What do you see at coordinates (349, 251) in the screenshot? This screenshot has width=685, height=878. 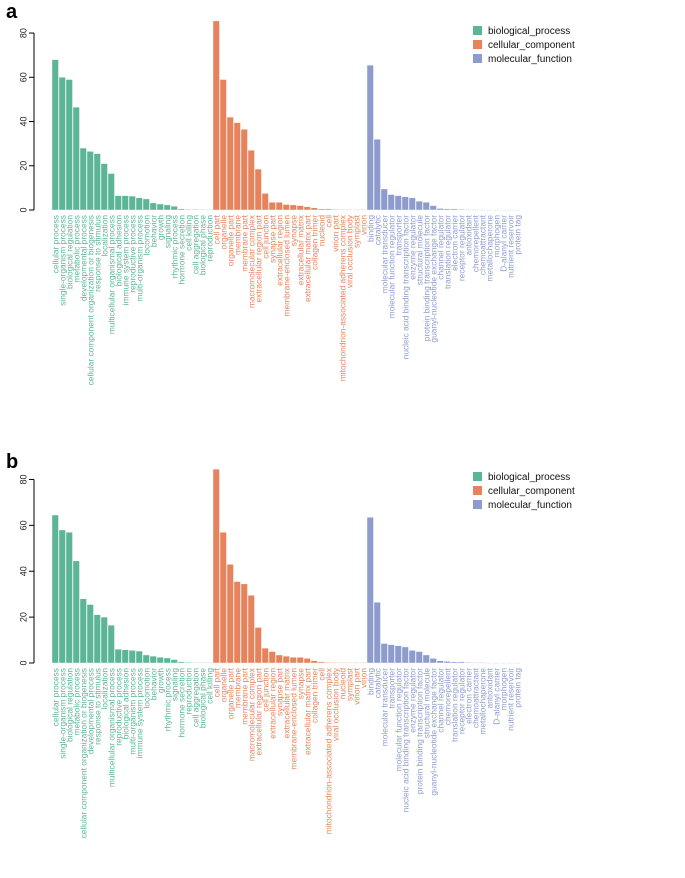 I see `category-label: viral occlusion body` at bounding box center [349, 251].